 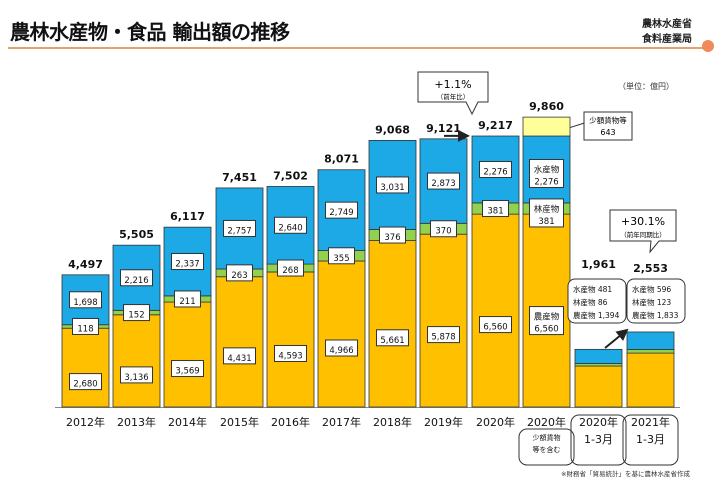 What do you see at coordinates (650, 422) in the screenshot?
I see `x-tick-label: 2021年` at bounding box center [650, 422].